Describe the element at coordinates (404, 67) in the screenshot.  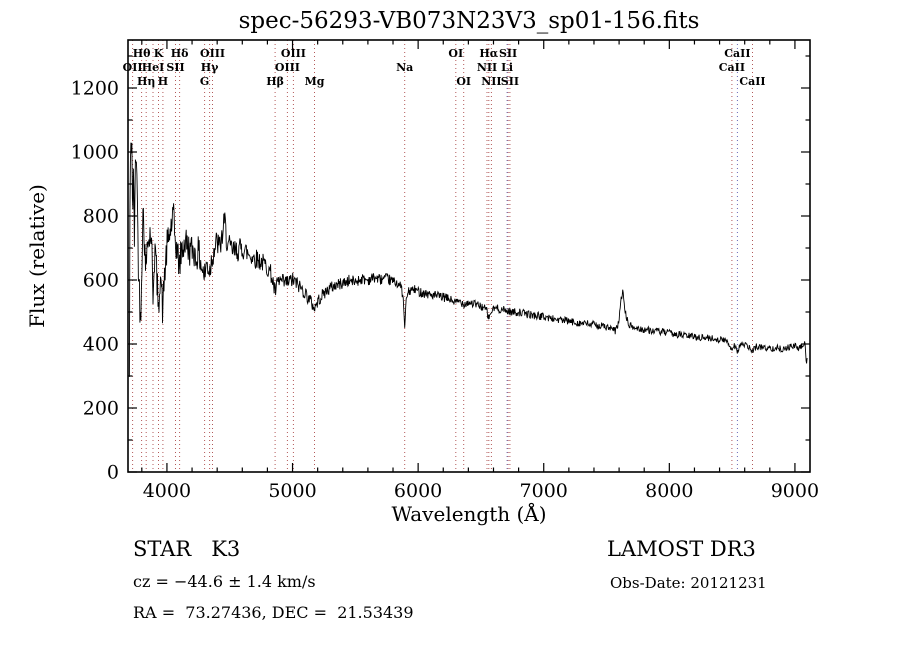
I see `spectral-line-label: Na` at that location.